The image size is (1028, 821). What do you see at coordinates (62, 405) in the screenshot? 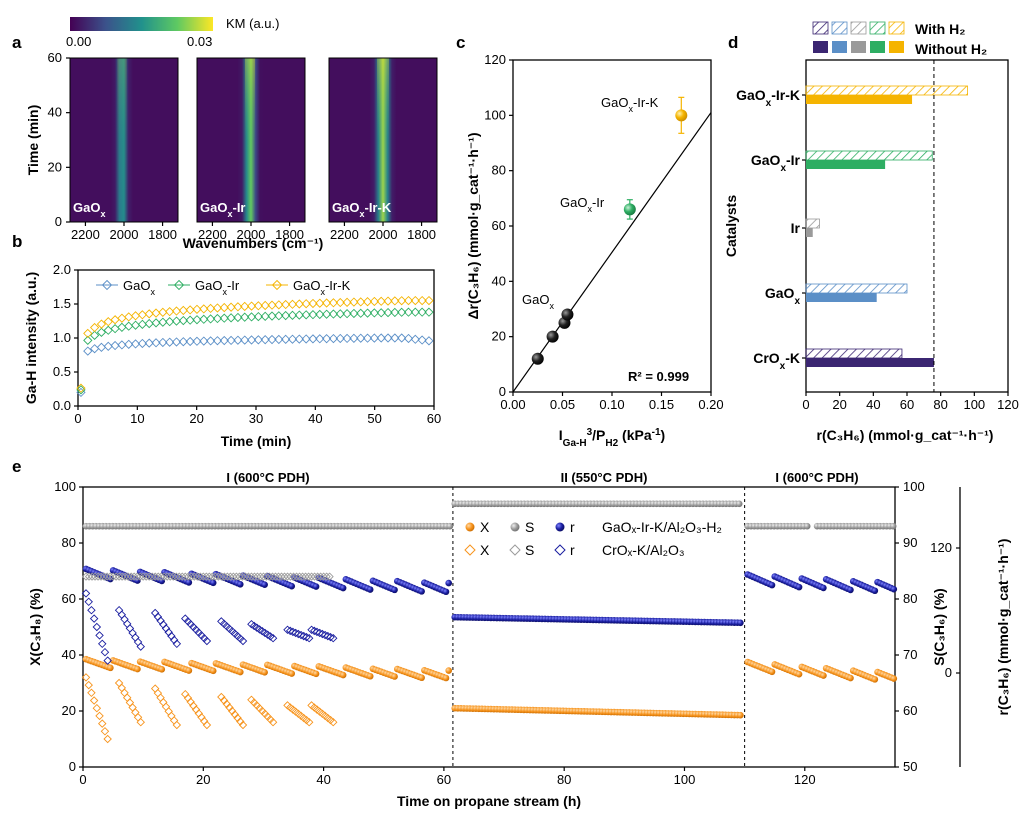
I see `y-tick-label: 0.0` at bounding box center [62, 405].